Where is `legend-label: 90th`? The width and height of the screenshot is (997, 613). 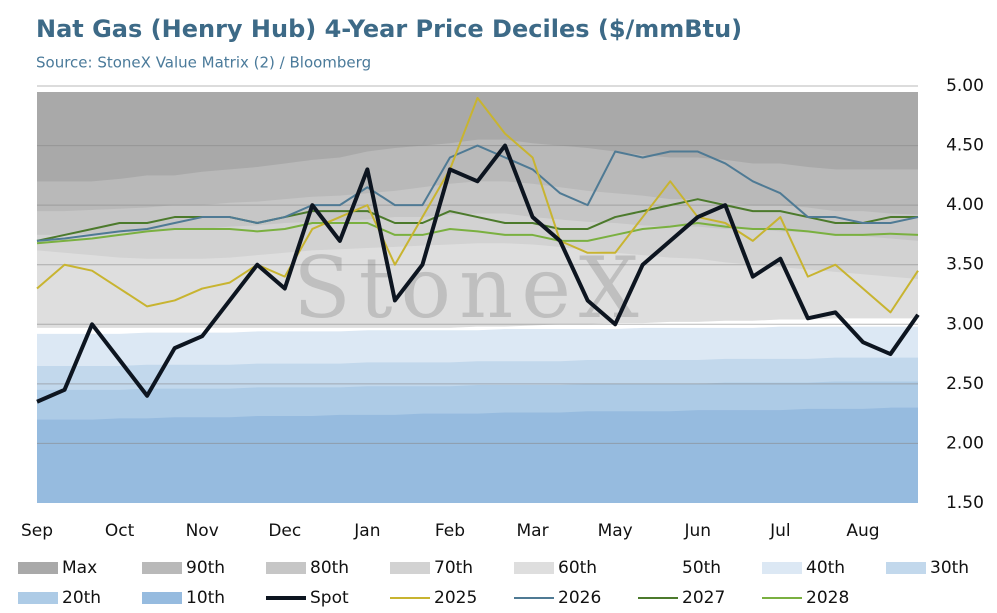
legend-label: 90th is located at coordinates (205, 568).